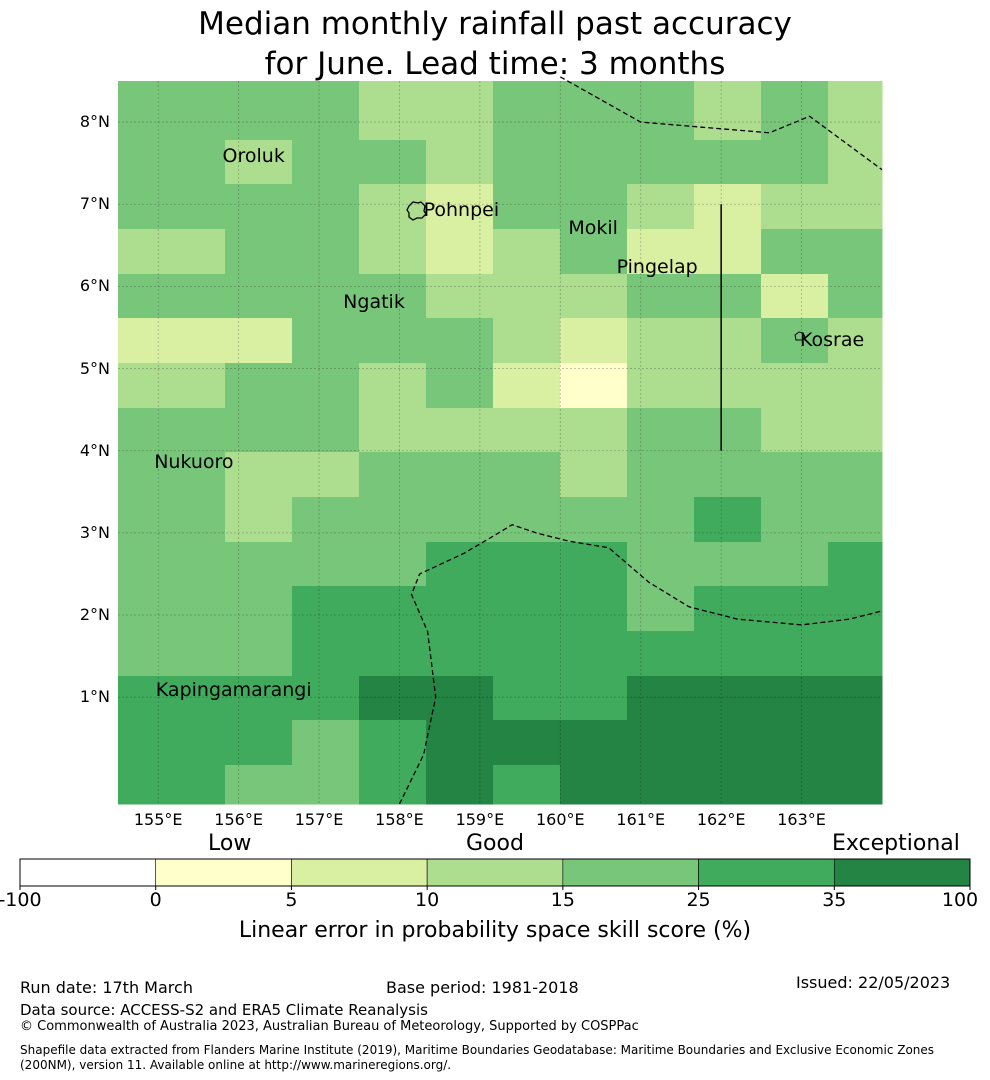 The height and width of the screenshot is (1080, 990). I want to click on latitude-label: 5°N, so click(94, 368).